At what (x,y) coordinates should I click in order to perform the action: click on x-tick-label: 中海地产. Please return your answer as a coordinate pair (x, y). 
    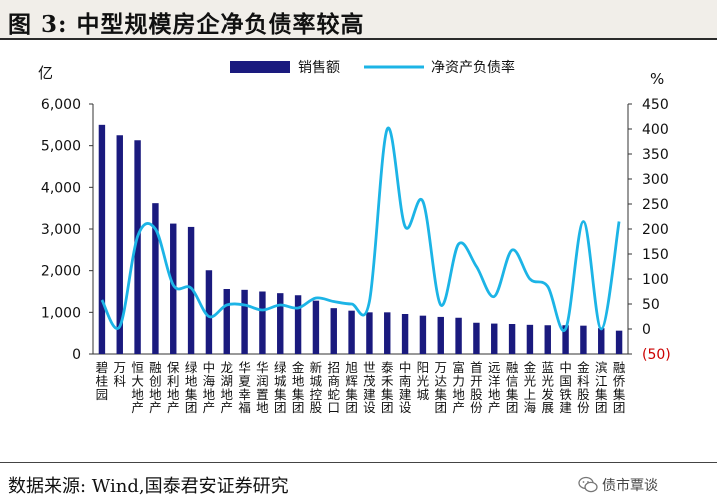
    Looking at the image, I should click on (209, 387).